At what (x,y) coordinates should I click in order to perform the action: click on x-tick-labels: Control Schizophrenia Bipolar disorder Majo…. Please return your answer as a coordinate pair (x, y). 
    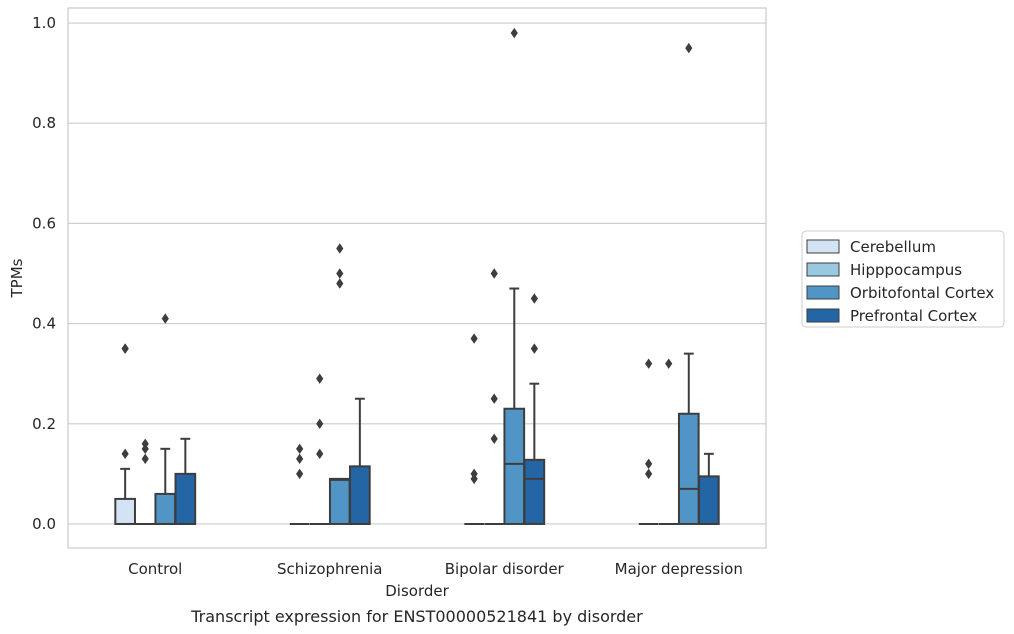
    Looking at the image, I should click on (435, 569).